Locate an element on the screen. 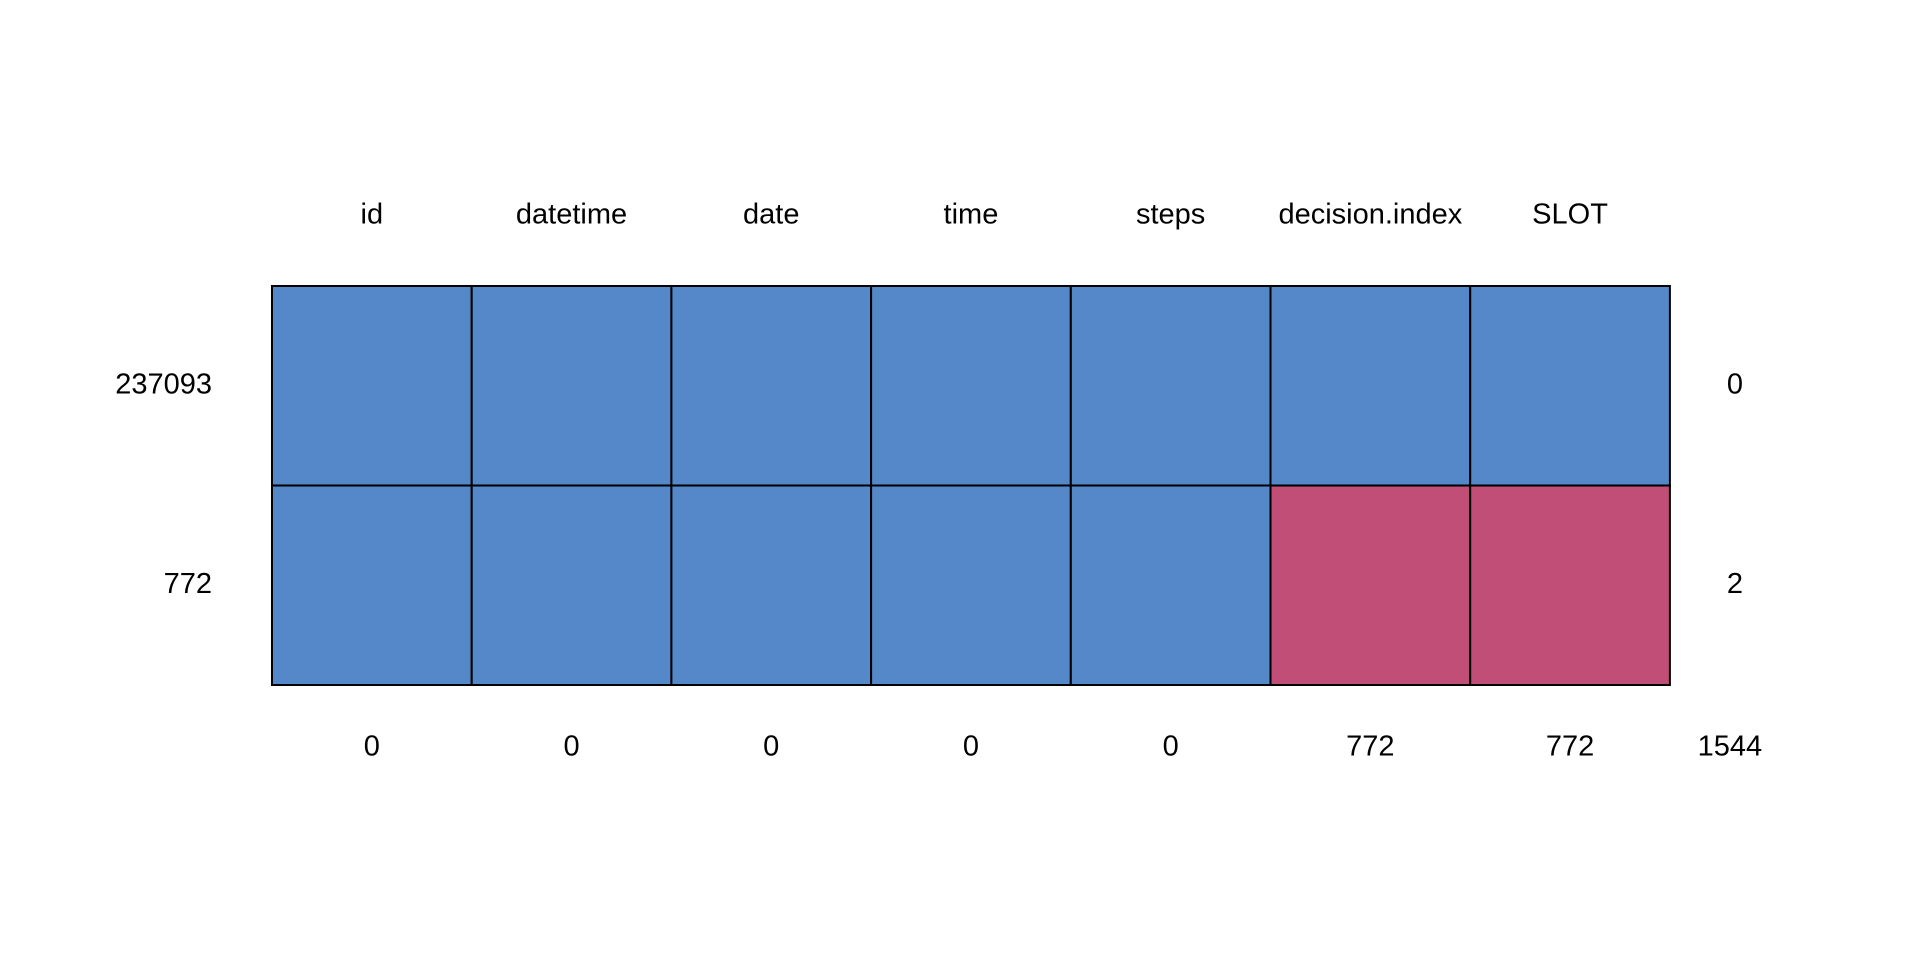  pattern-cell-r1-steps is located at coordinates (1170, 585).